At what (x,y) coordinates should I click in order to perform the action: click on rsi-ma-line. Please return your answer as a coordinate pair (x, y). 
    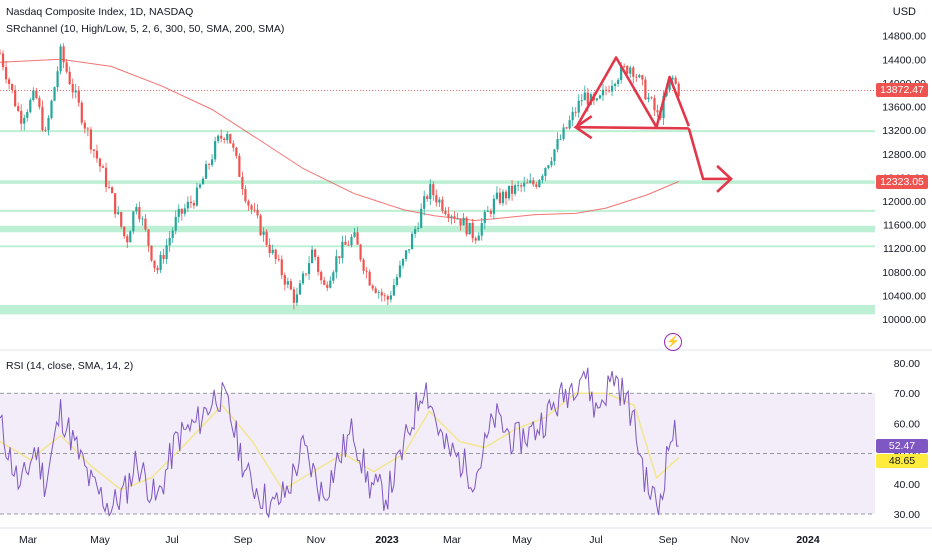
    Looking at the image, I should click on (340, 441).